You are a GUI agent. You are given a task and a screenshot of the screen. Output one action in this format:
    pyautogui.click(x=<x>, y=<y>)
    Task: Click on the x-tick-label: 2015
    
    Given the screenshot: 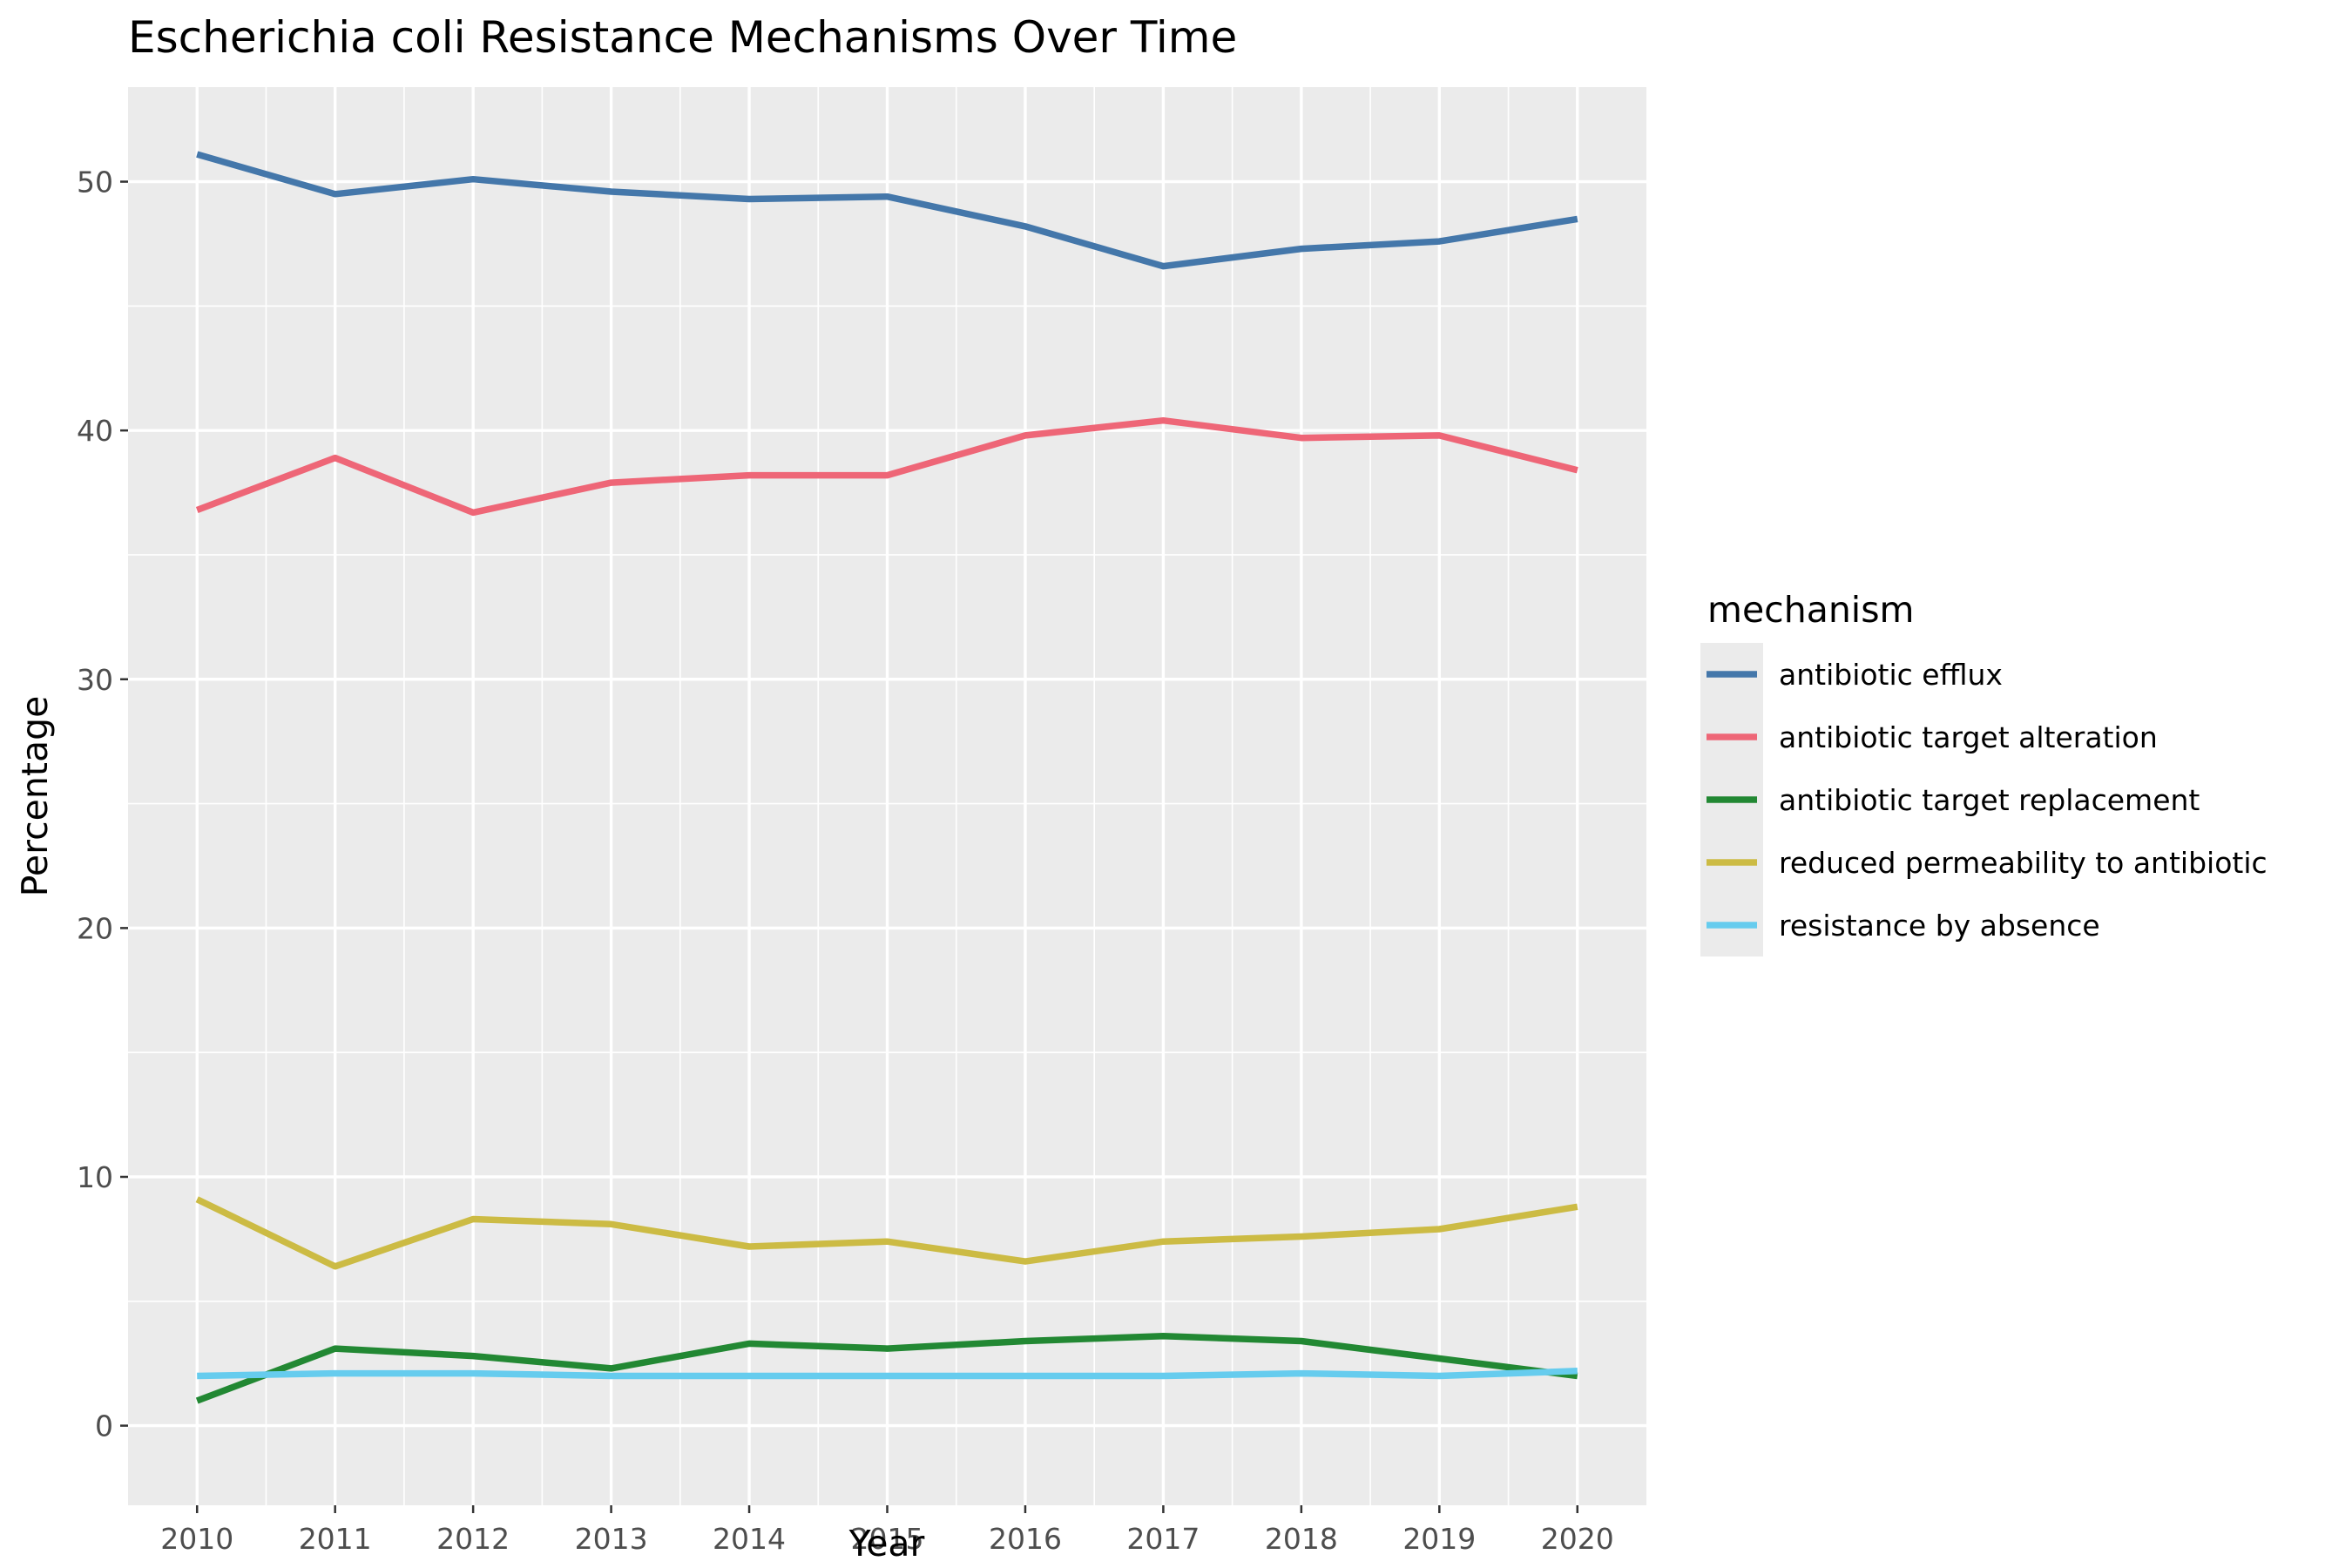 What is the action you would take?
    pyautogui.click(x=888, y=1539)
    